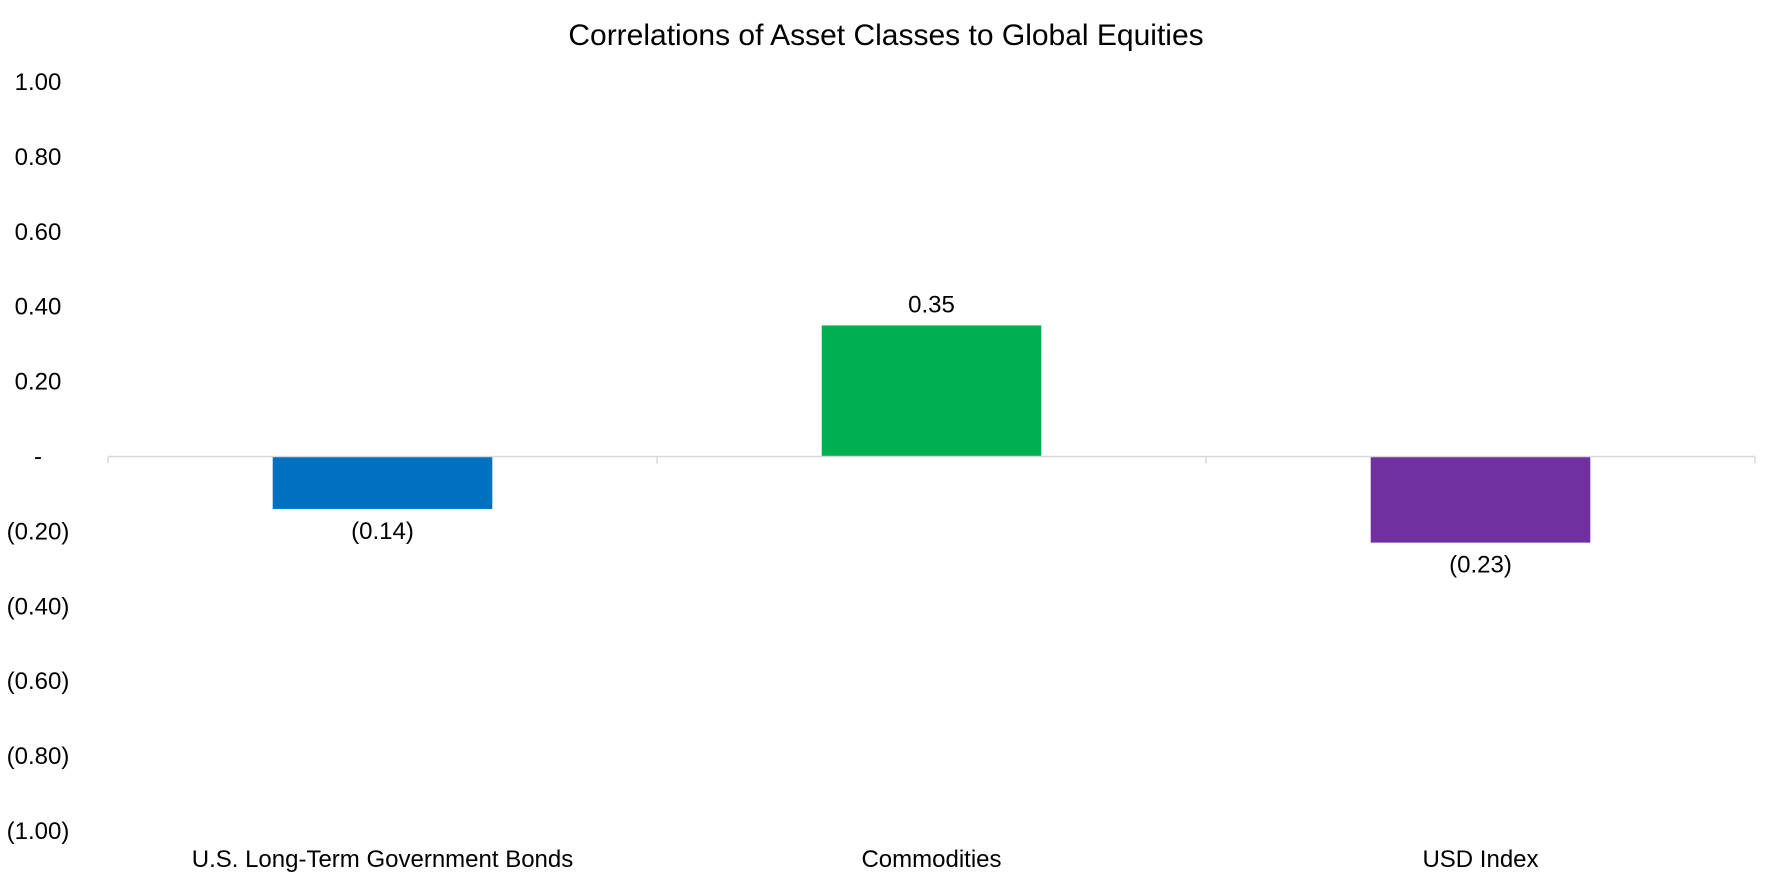 The image size is (1772, 886). What do you see at coordinates (383, 859) in the screenshot?
I see `category-label: U.S. Long-Term Government Bonds` at bounding box center [383, 859].